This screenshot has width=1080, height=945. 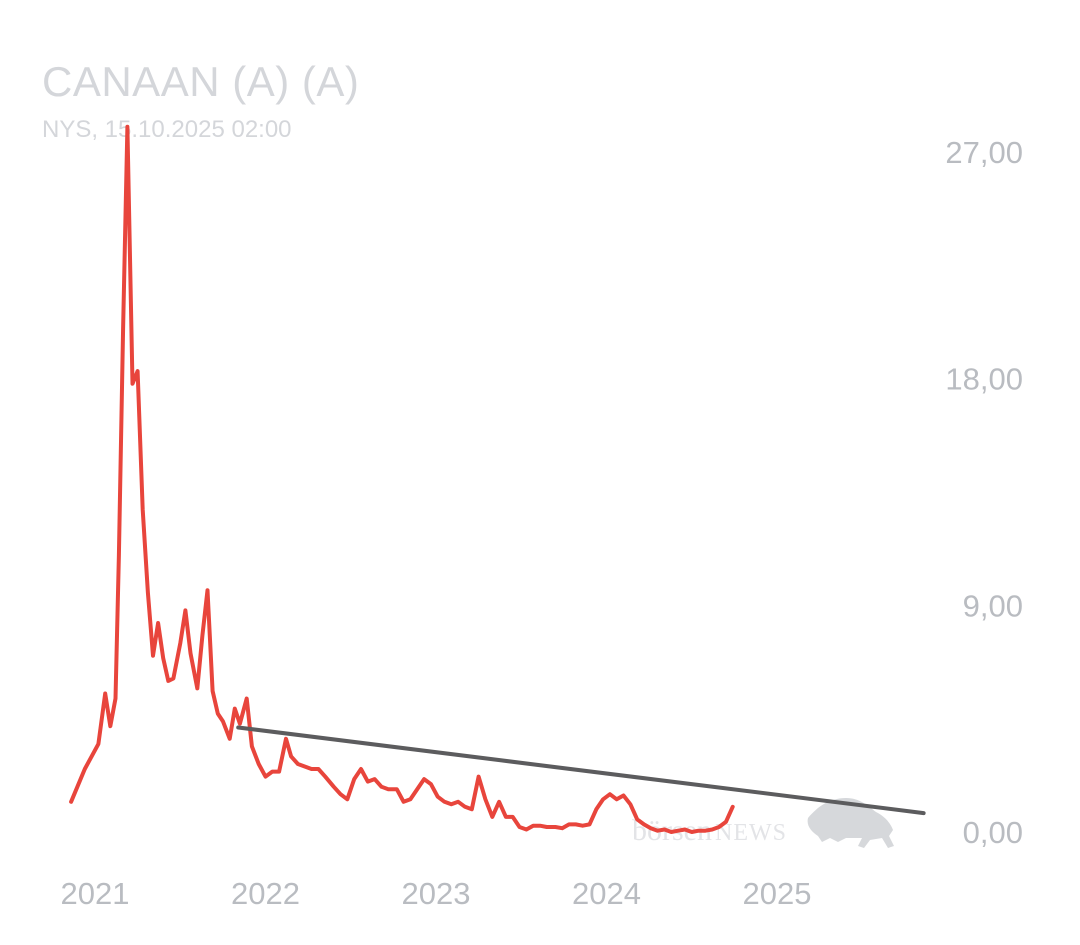 What do you see at coordinates (95, 893) in the screenshot?
I see `x-tick-label: 2021` at bounding box center [95, 893].